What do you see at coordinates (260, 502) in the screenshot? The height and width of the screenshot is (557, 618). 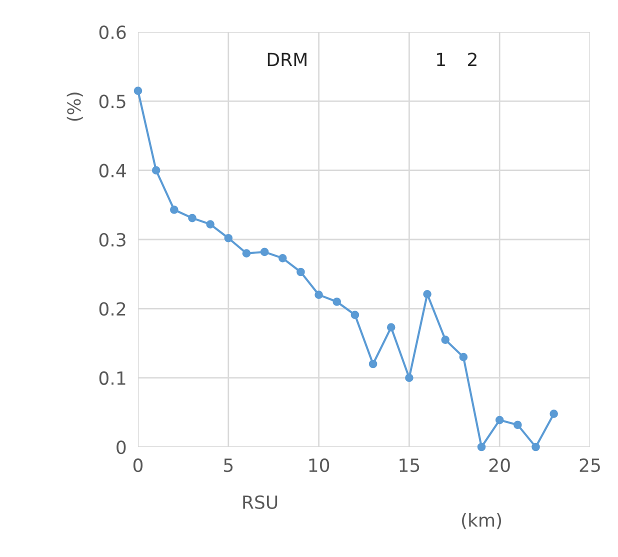 I see `x-axis-title: RSU` at bounding box center [260, 502].